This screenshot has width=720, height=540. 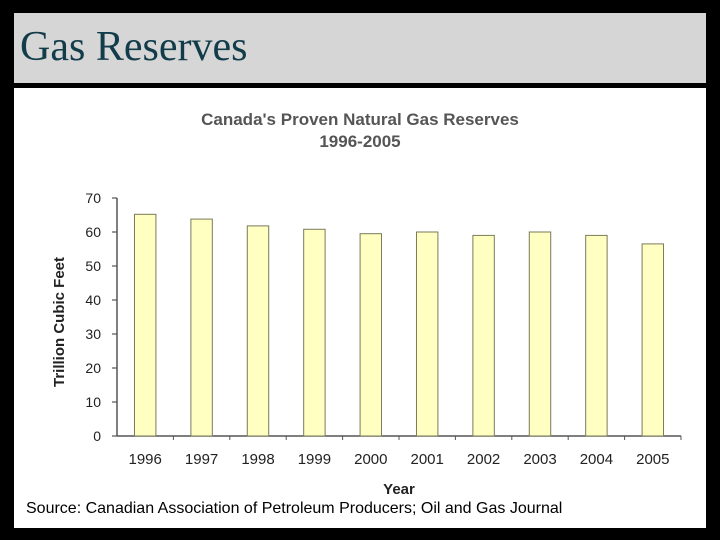 I want to click on y-tick-label: 40, so click(x=93, y=300).